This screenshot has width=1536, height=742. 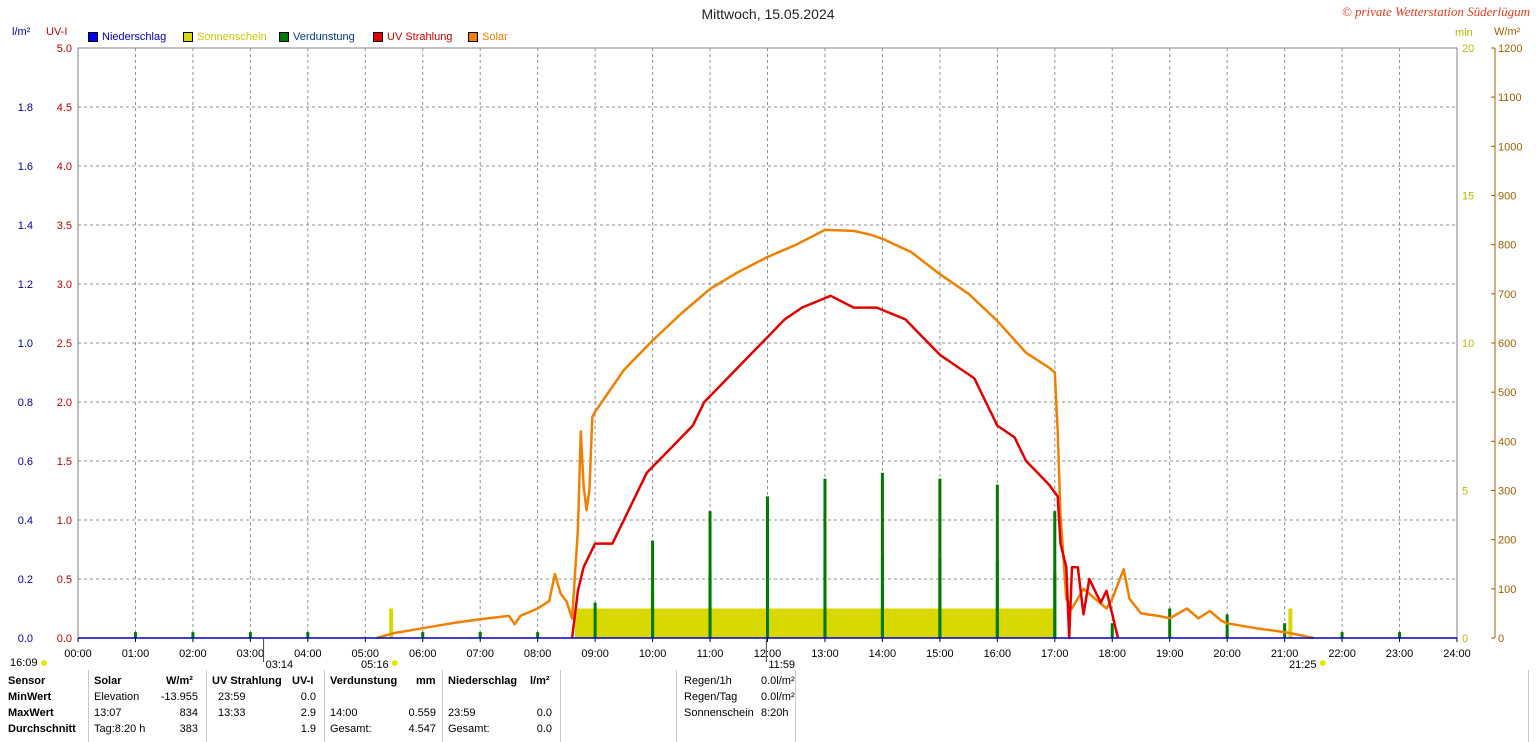 What do you see at coordinates (42, 729) in the screenshot?
I see `table-cell: Durchschnitt` at bounding box center [42, 729].